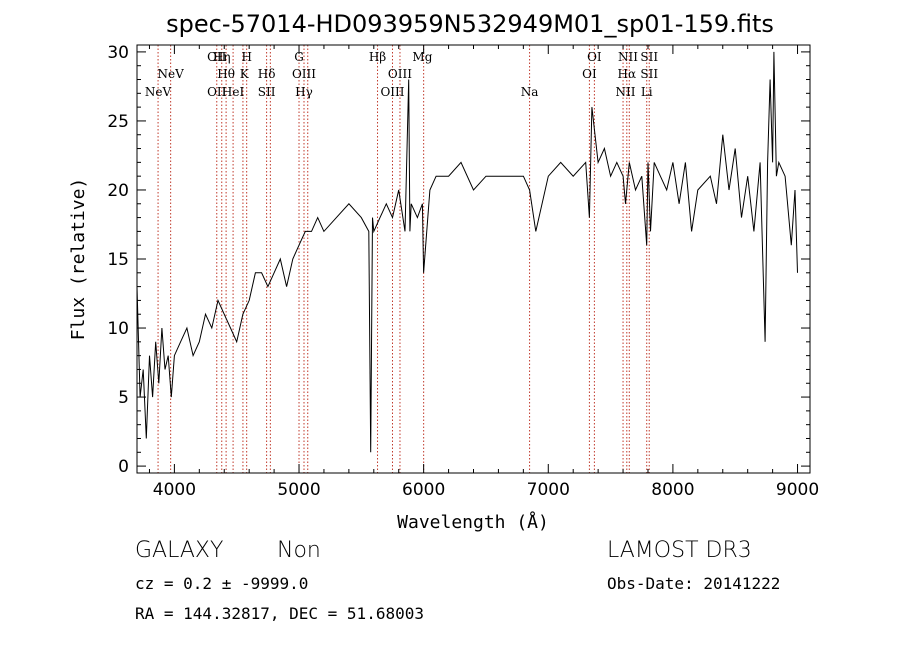 The width and height of the screenshot is (900, 649). Describe the element at coordinates (649, 57) in the screenshot. I see `line-label-24: SII` at that location.